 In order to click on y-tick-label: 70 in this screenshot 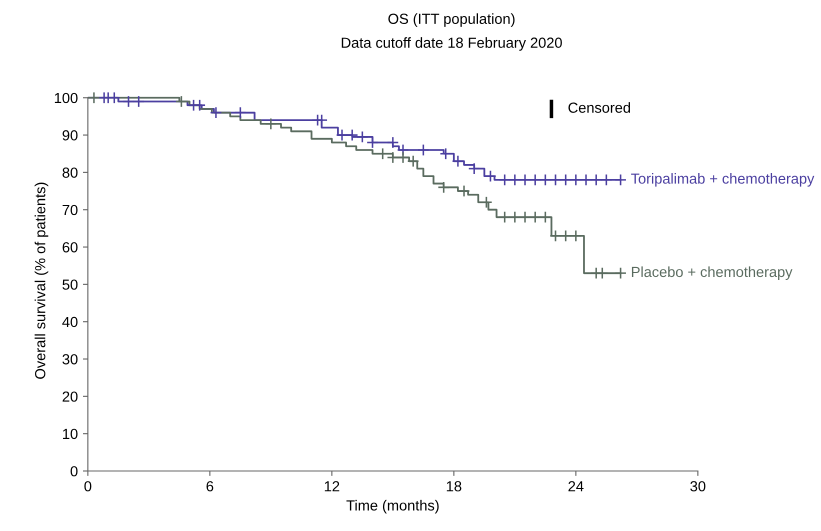, I will do `click(70, 210)`.